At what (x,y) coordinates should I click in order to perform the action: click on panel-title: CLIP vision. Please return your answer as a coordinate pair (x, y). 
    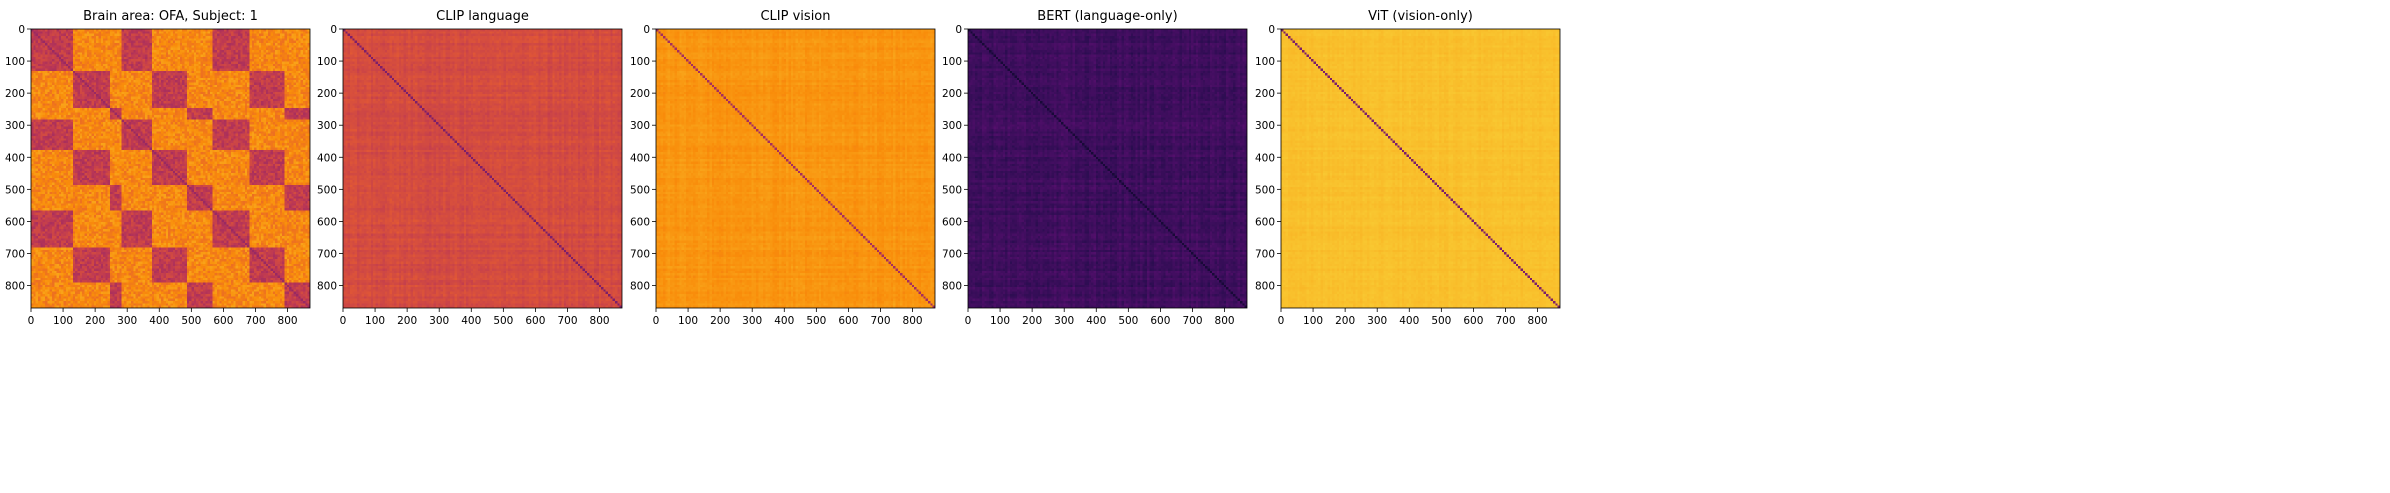
    Looking at the image, I should click on (795, 16).